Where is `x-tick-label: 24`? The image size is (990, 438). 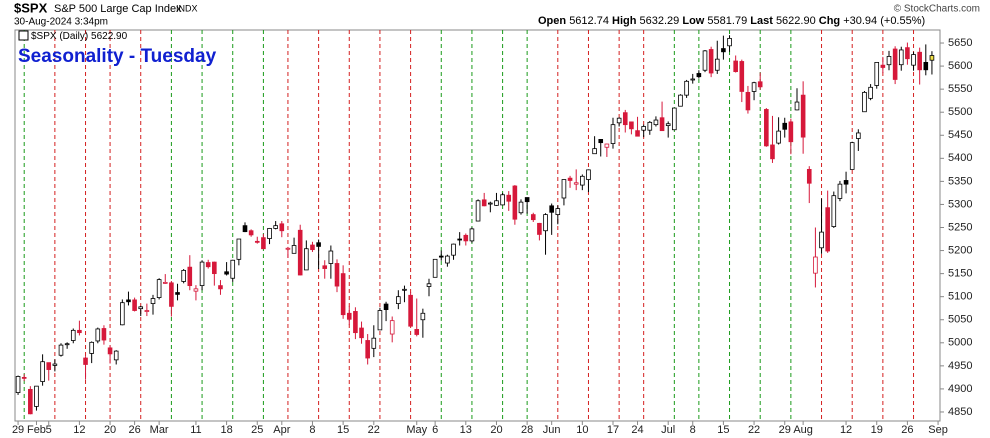
x-tick-label: 24 is located at coordinates (637, 430).